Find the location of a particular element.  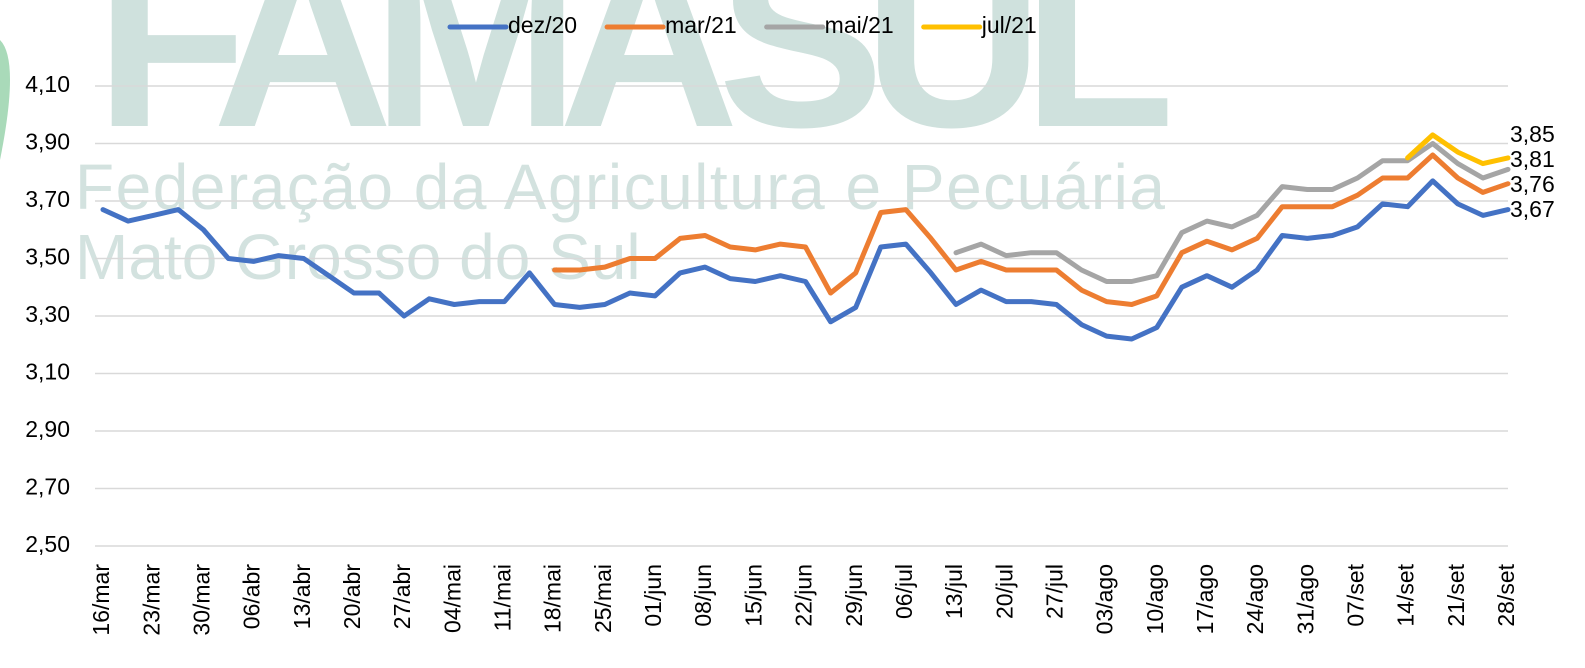

x-tick-label: 21/set is located at coordinates (1456, 594).